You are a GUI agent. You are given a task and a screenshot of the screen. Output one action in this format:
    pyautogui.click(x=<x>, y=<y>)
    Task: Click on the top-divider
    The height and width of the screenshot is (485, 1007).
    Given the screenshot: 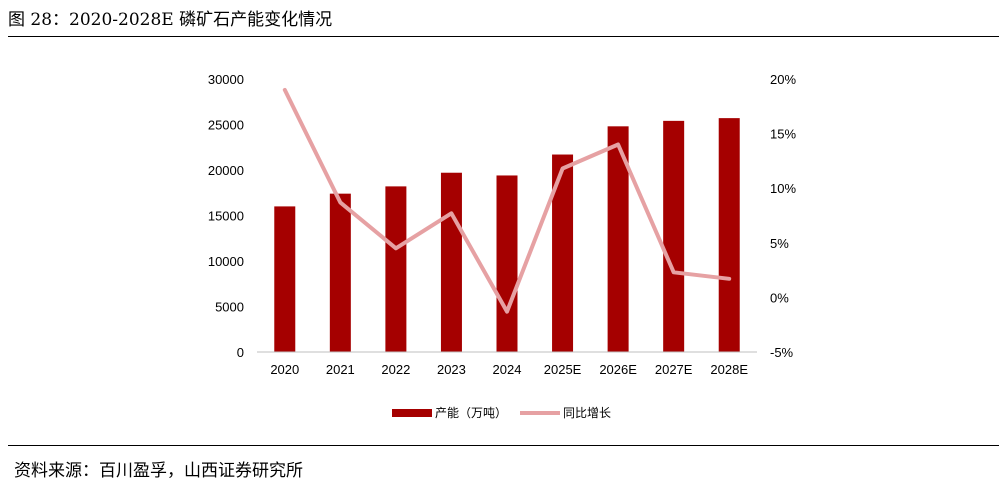 What is the action you would take?
    pyautogui.click(x=503, y=36)
    